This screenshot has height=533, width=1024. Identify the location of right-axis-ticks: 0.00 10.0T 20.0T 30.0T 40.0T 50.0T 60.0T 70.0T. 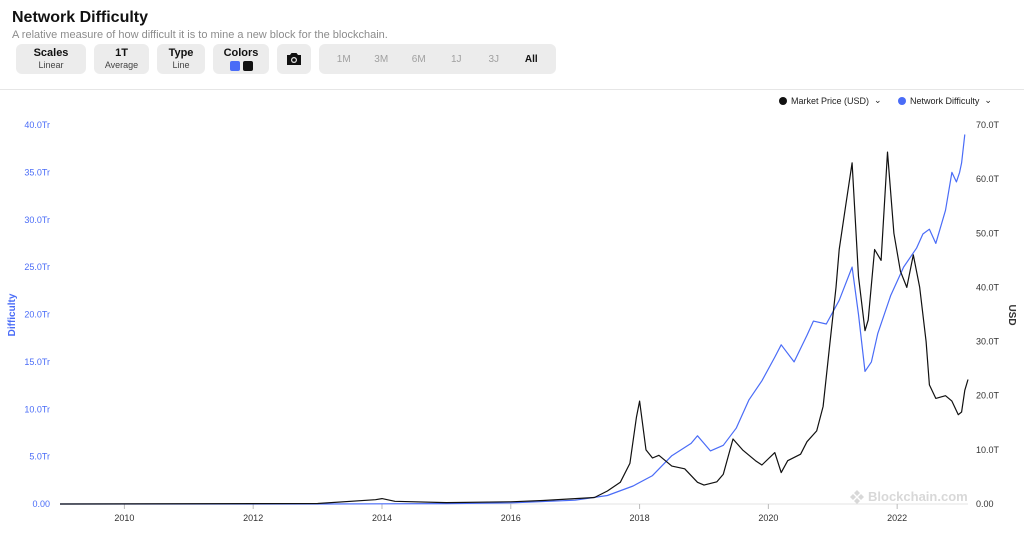
(988, 314).